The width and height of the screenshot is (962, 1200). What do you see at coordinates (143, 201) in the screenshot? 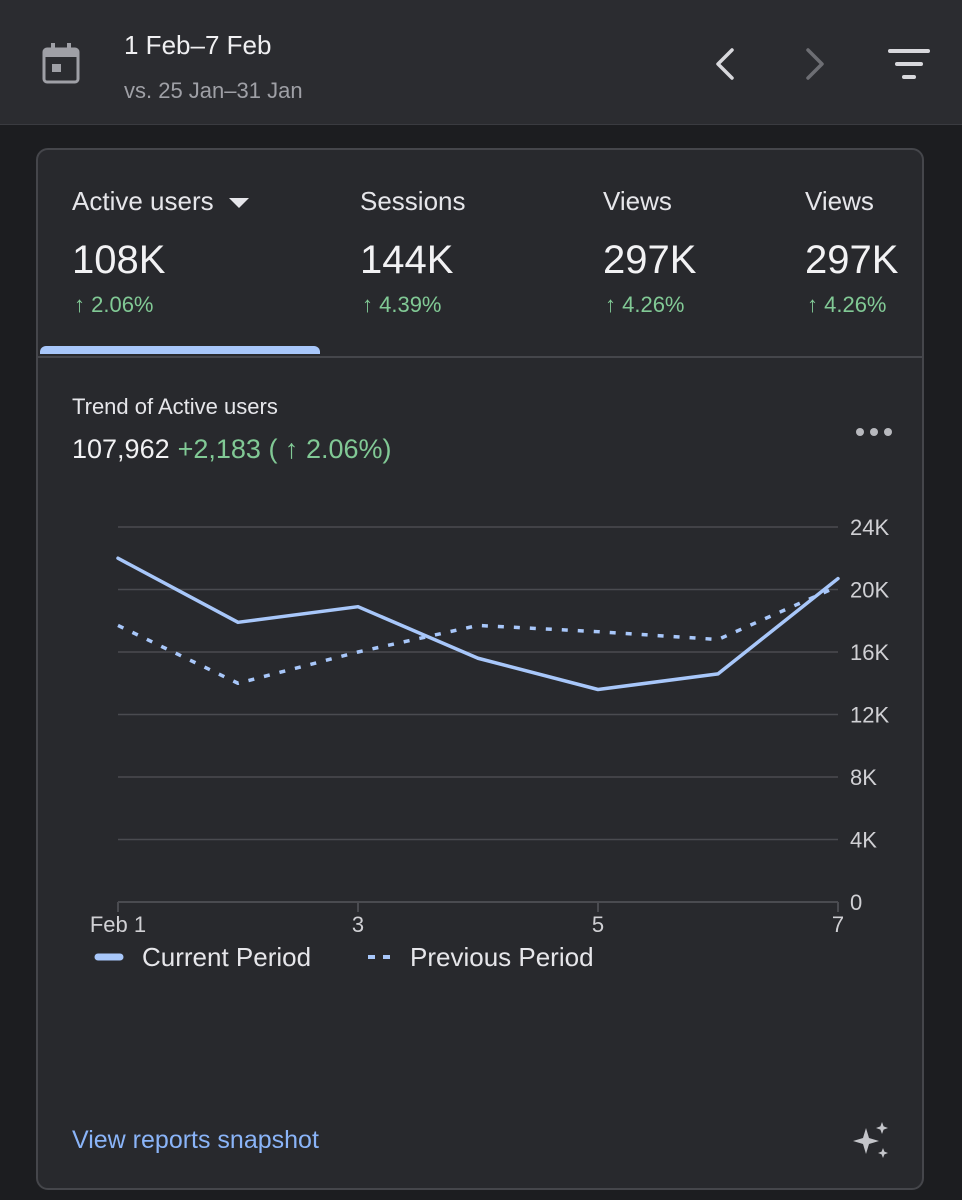
I see `metric-label-text: Active users` at bounding box center [143, 201].